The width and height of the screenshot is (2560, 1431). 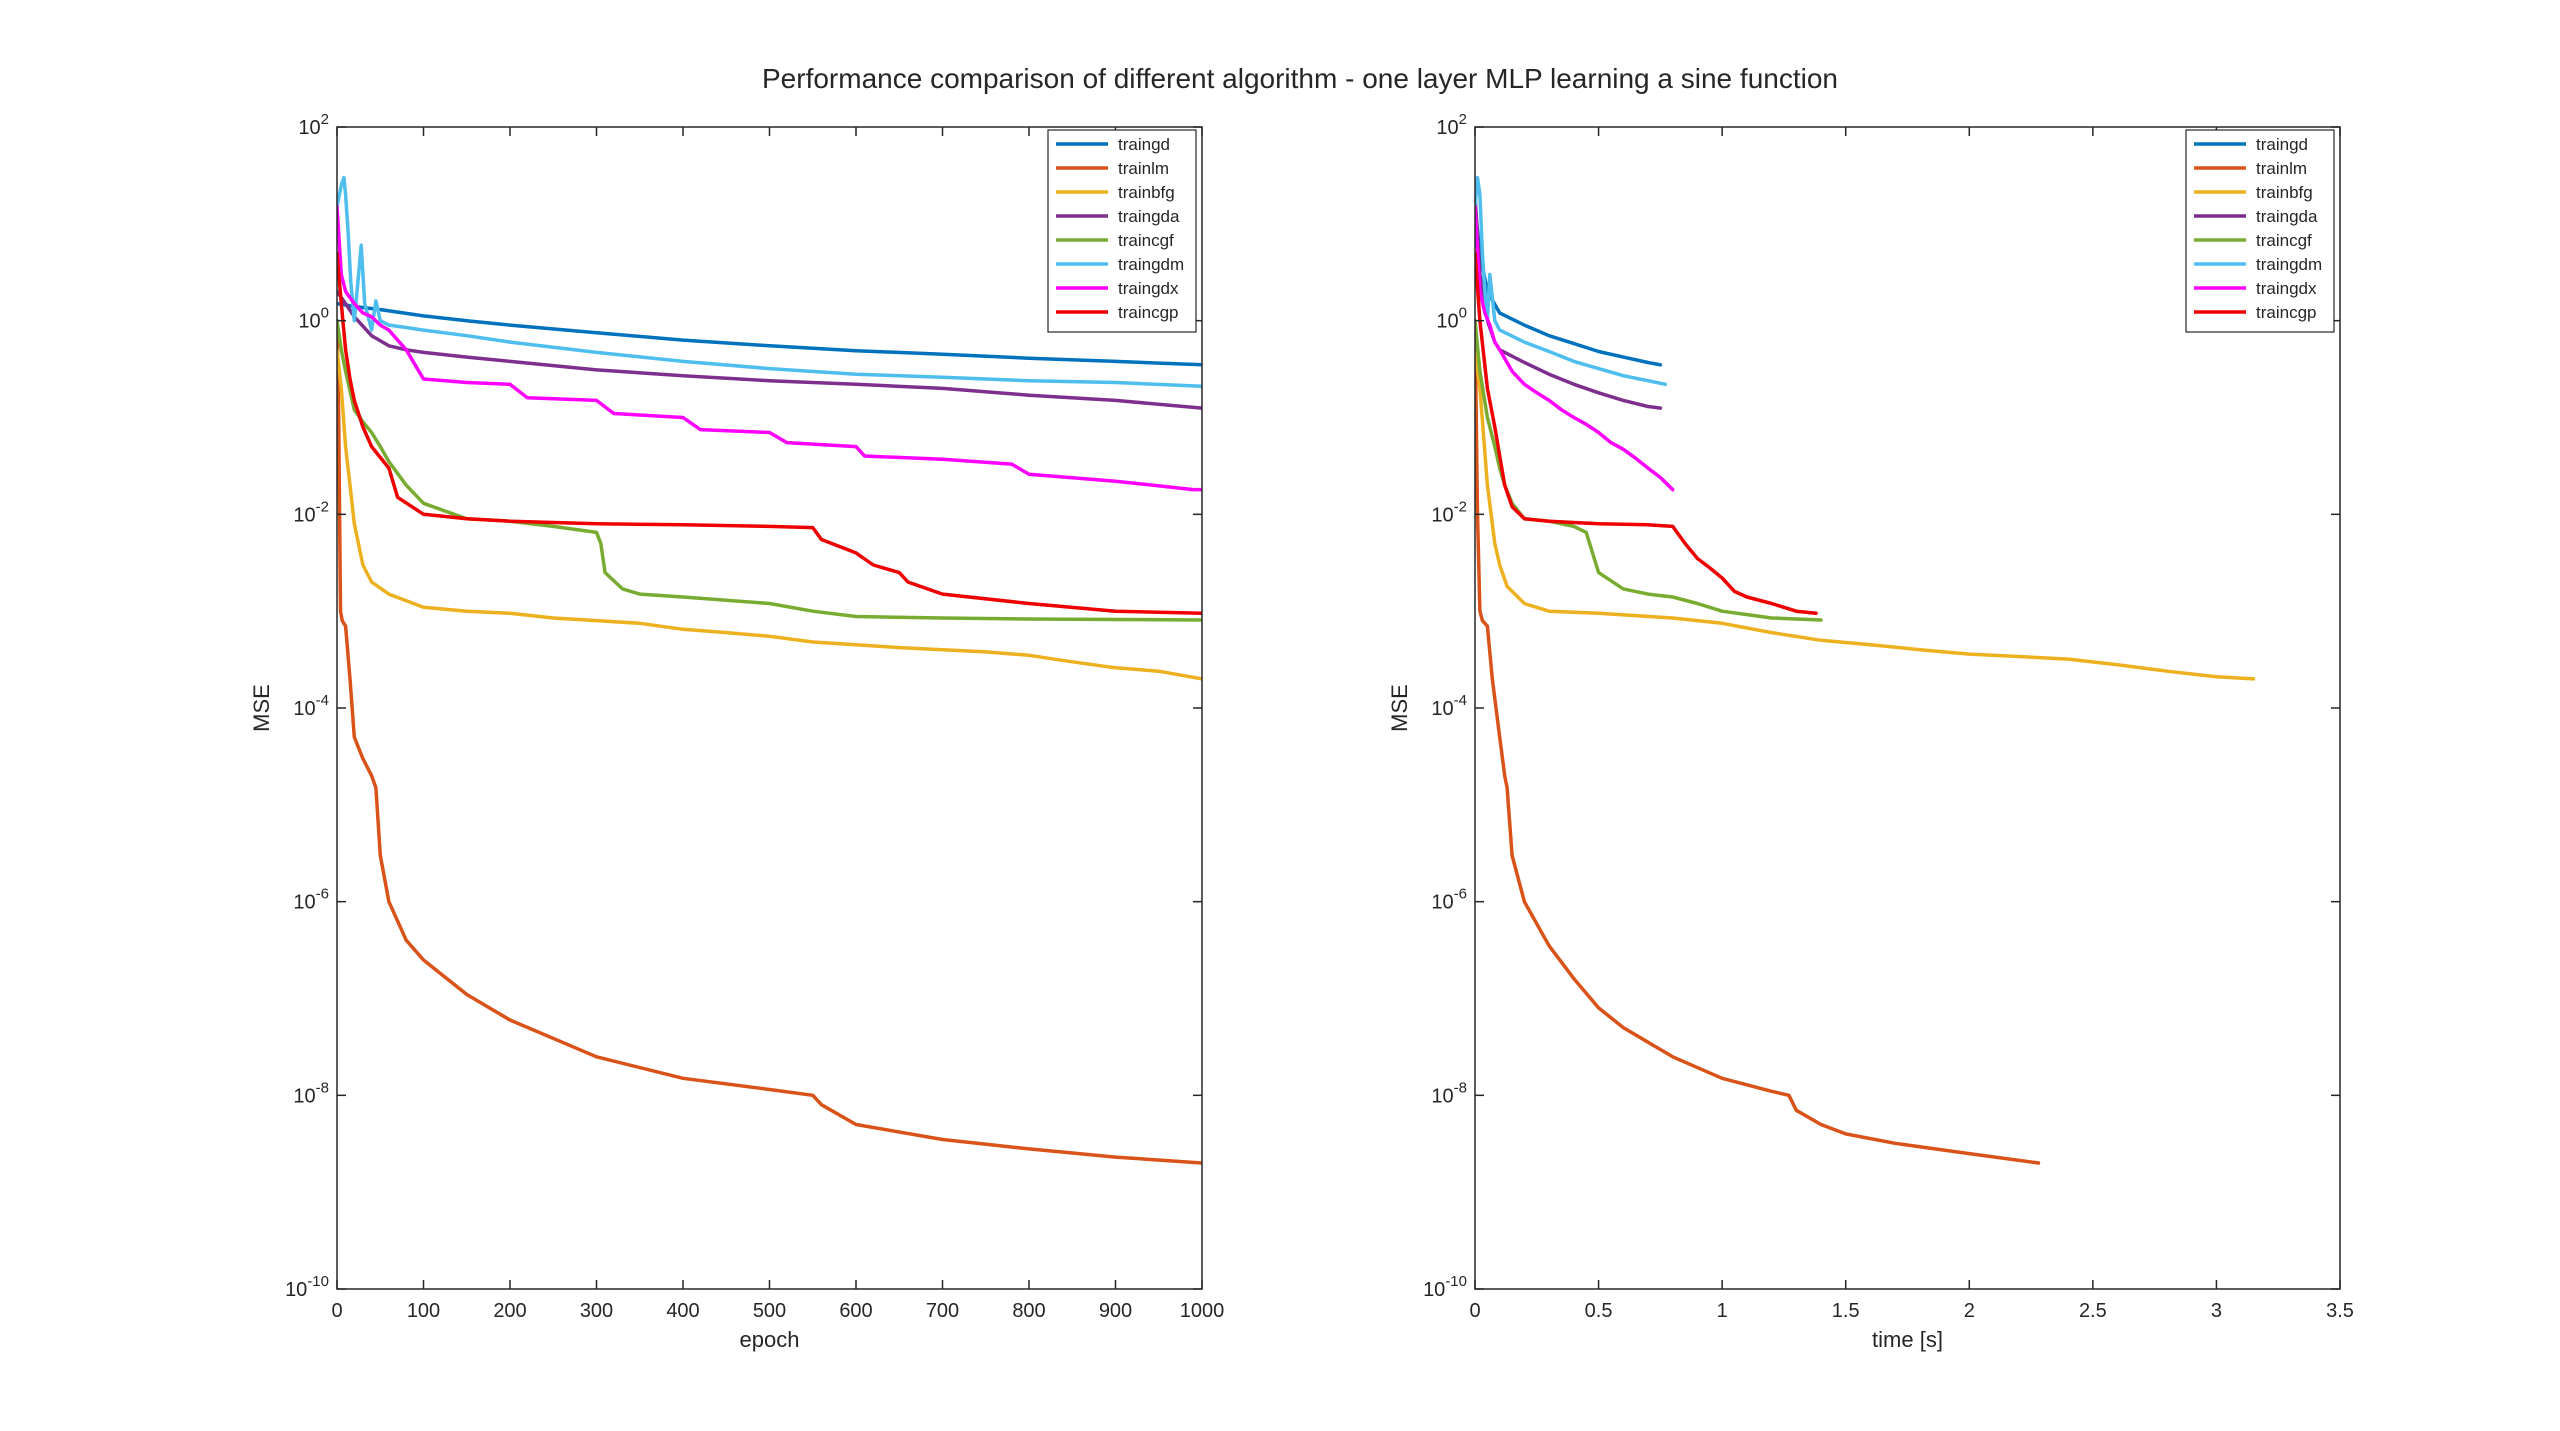 What do you see at coordinates (1846, 1311) in the screenshot?
I see `x-tick-label: 1.5` at bounding box center [1846, 1311].